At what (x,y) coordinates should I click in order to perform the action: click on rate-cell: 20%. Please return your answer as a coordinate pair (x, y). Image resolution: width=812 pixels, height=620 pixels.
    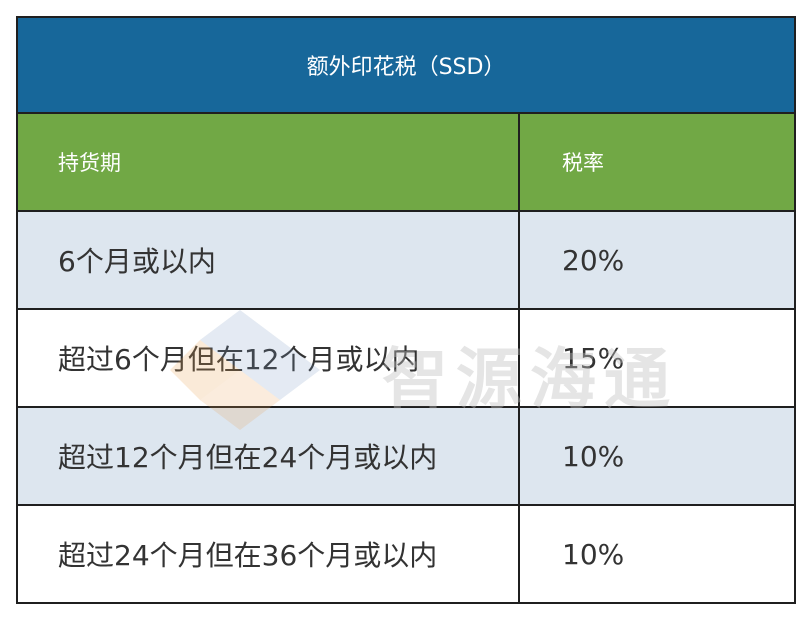
    Looking at the image, I should click on (593, 260).